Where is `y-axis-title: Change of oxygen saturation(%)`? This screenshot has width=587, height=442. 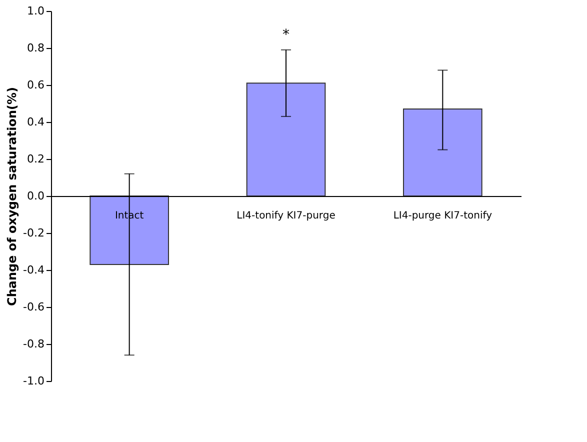
y-axis-title: Change of oxygen saturation(%) is located at coordinates (12, 196).